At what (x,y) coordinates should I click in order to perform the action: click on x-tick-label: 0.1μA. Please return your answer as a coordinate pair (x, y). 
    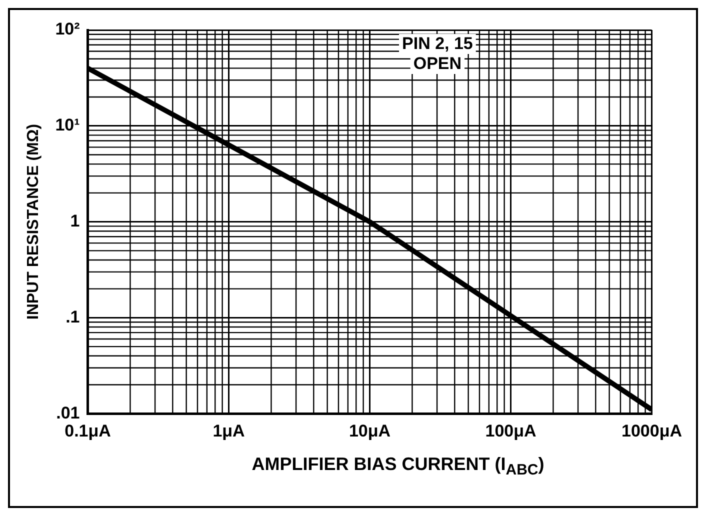
    Looking at the image, I should click on (87, 430).